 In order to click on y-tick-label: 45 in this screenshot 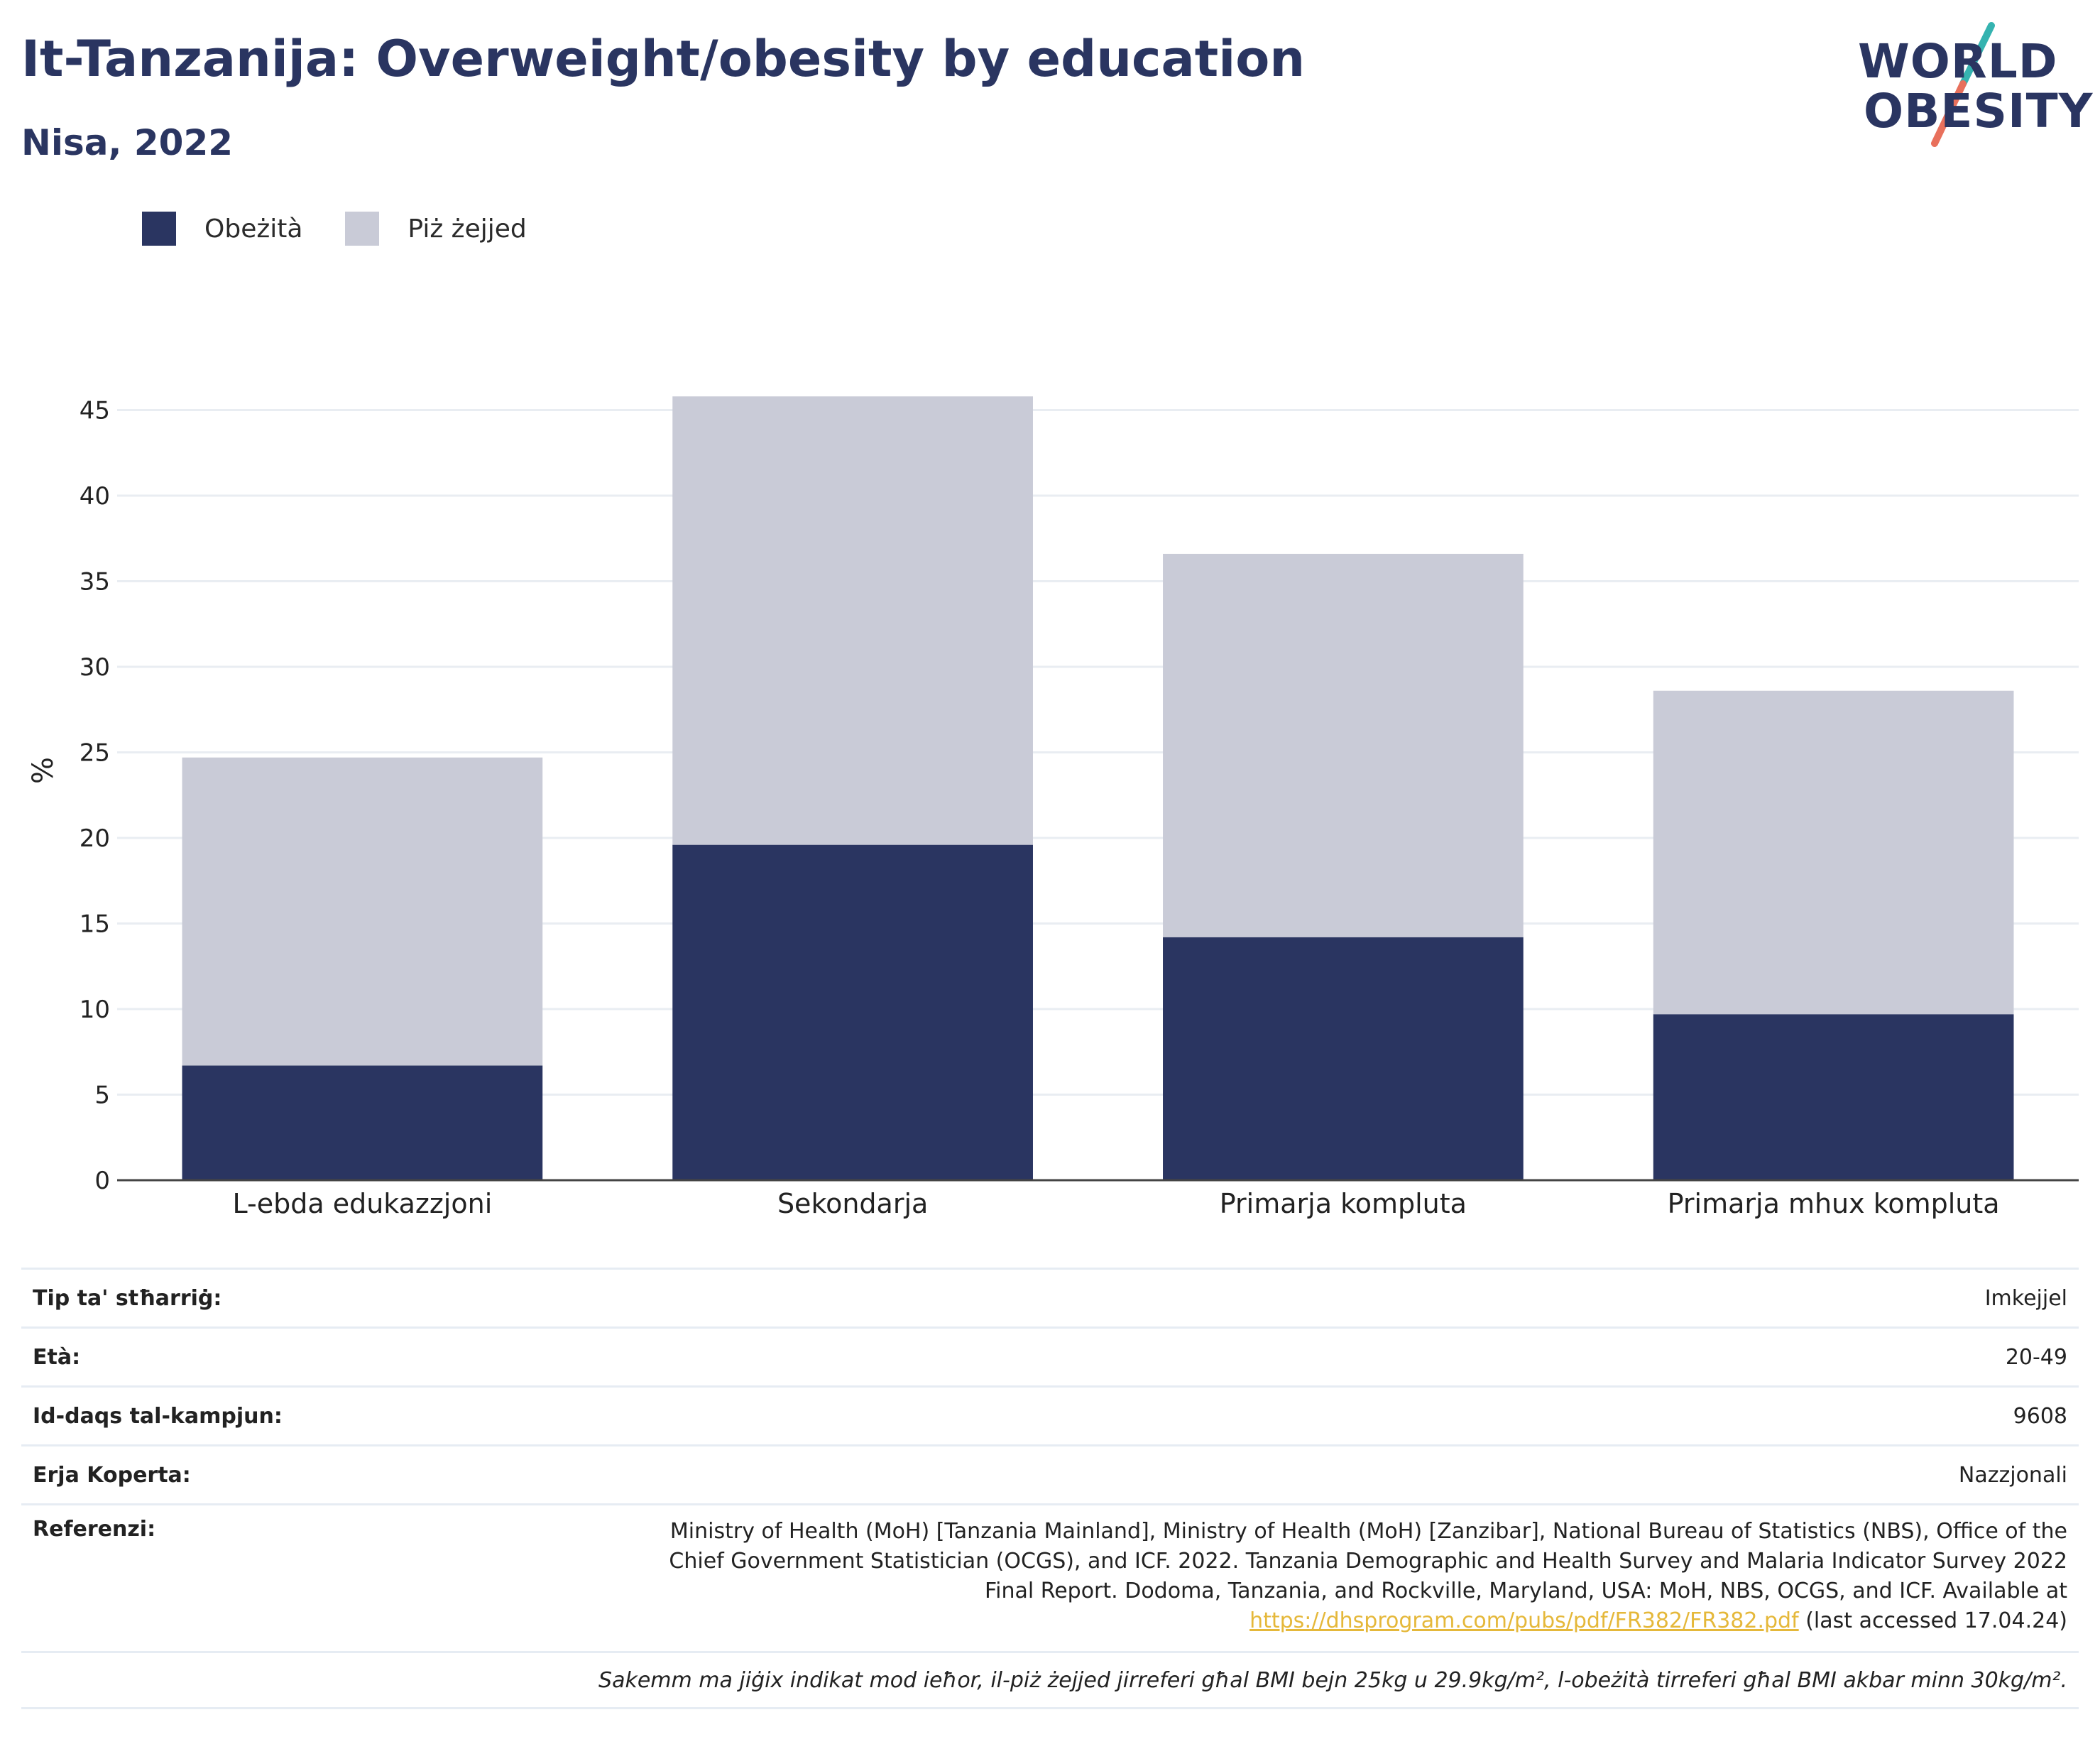, I will do `click(95, 411)`.